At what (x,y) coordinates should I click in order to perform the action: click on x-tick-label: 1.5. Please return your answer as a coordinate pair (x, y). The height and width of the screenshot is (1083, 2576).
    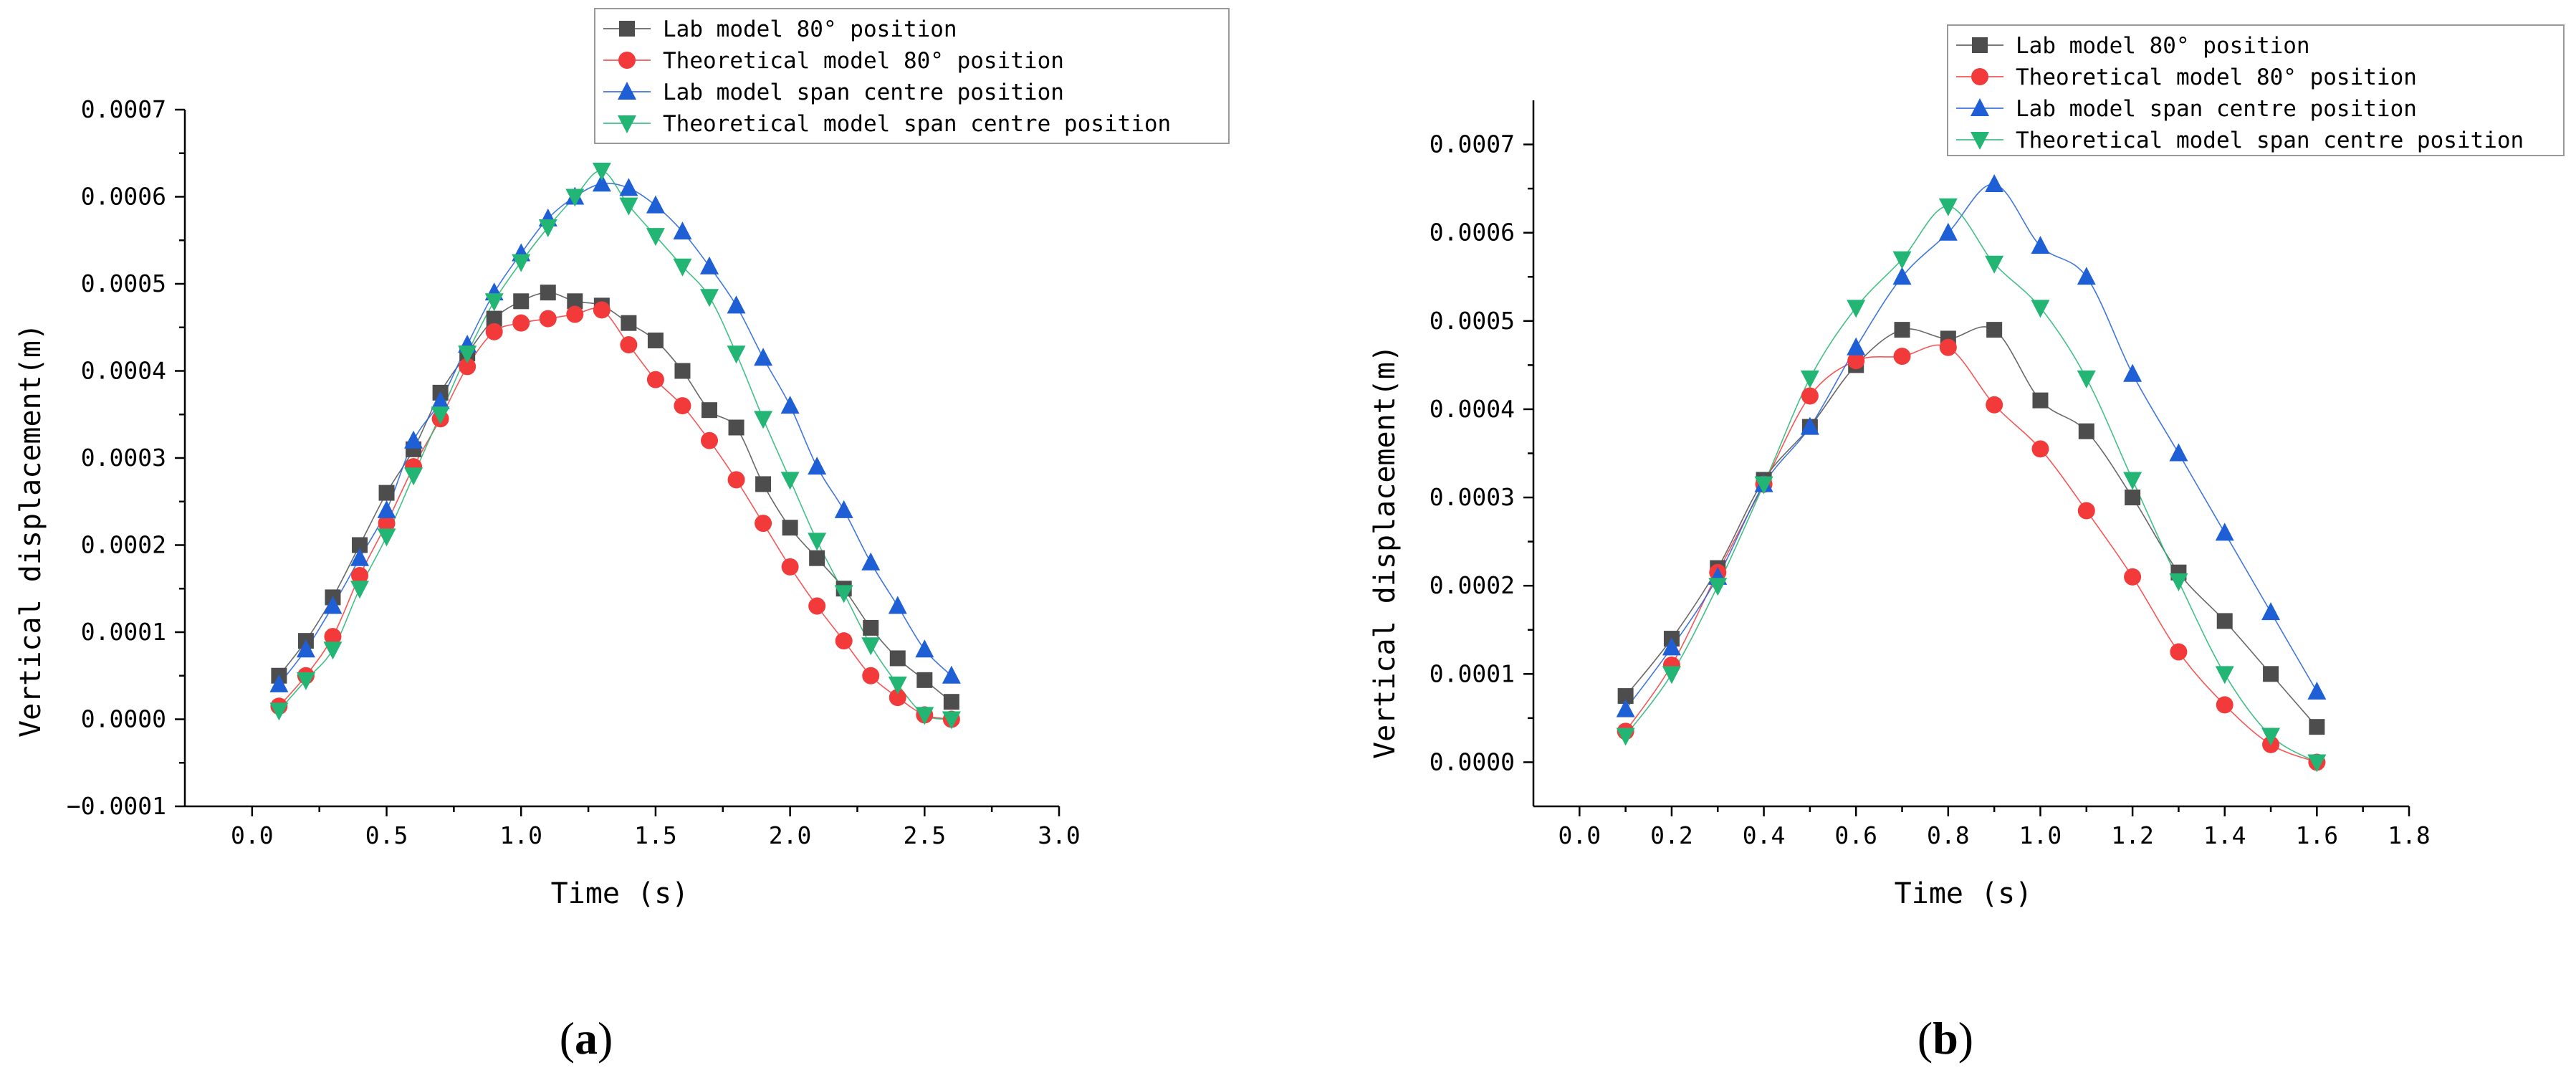
    Looking at the image, I should click on (655, 835).